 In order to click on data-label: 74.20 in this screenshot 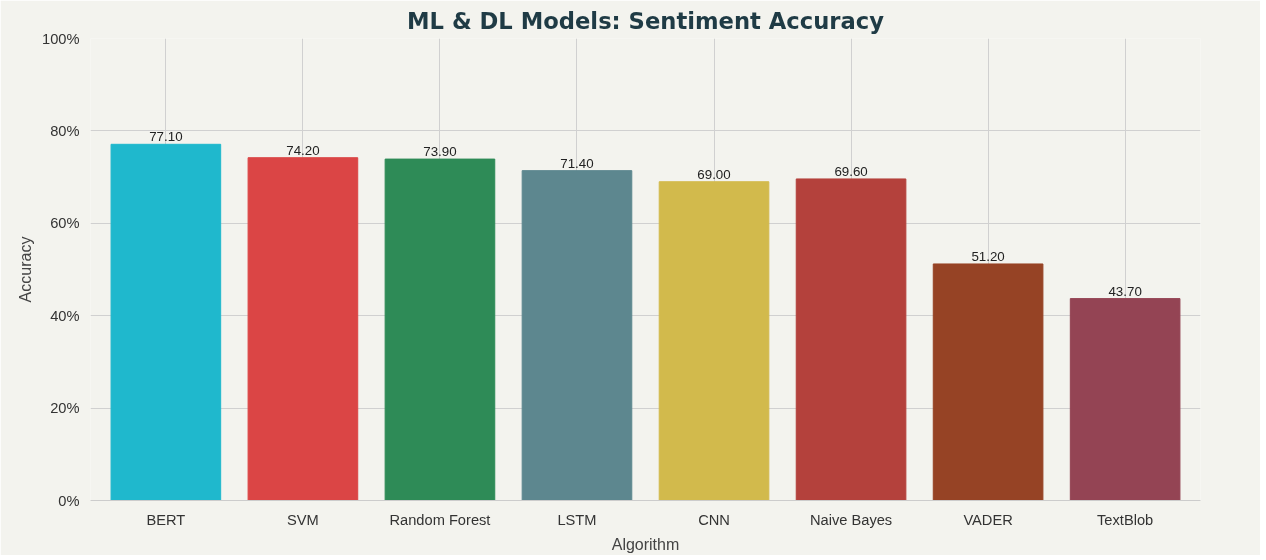, I will do `click(303, 150)`.